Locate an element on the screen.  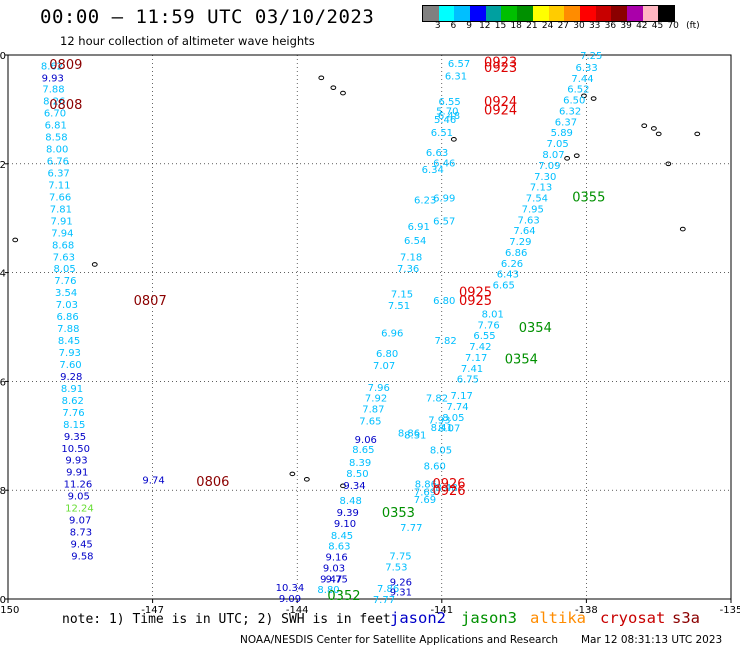
satellite-name-jason2: jason2 is located at coordinates (418, 618).